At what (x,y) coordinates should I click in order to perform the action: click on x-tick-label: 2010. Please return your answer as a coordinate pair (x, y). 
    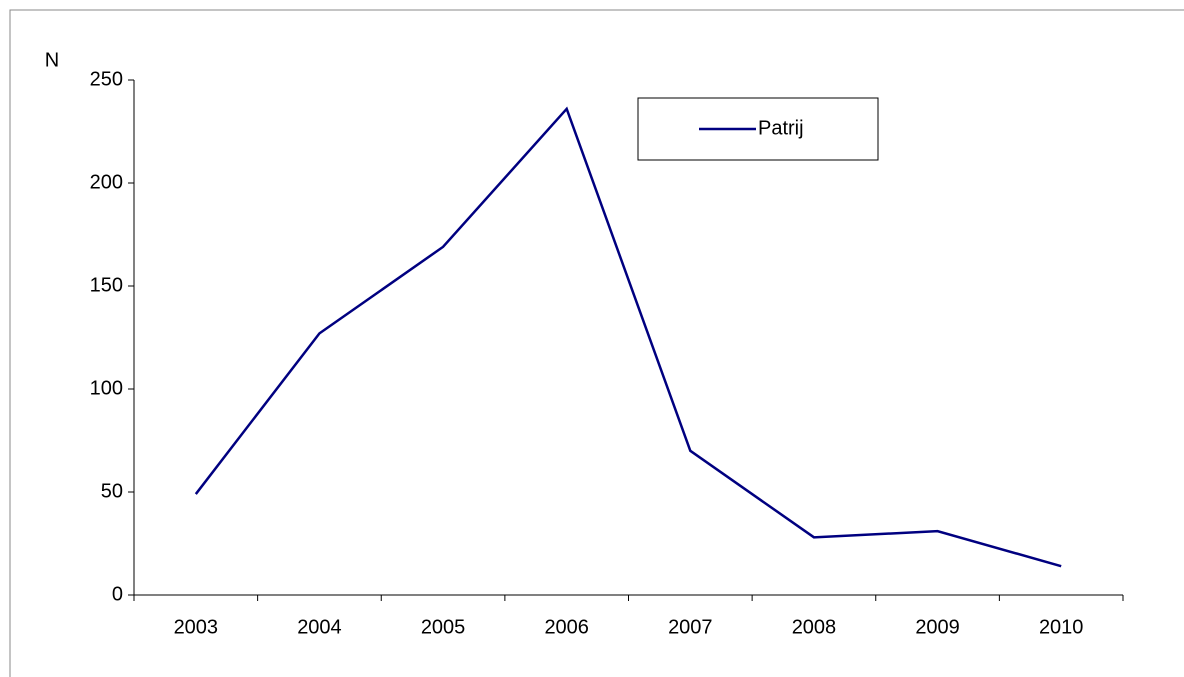
    Looking at the image, I should click on (1061, 627).